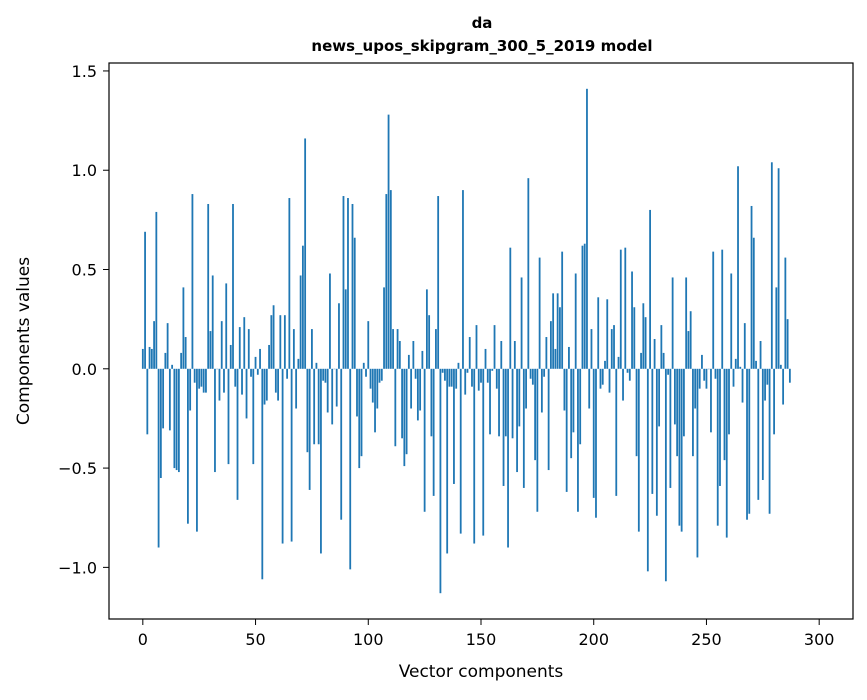 The image size is (867, 700). I want to click on y-tick-label-4: 1.0, so click(84, 170).